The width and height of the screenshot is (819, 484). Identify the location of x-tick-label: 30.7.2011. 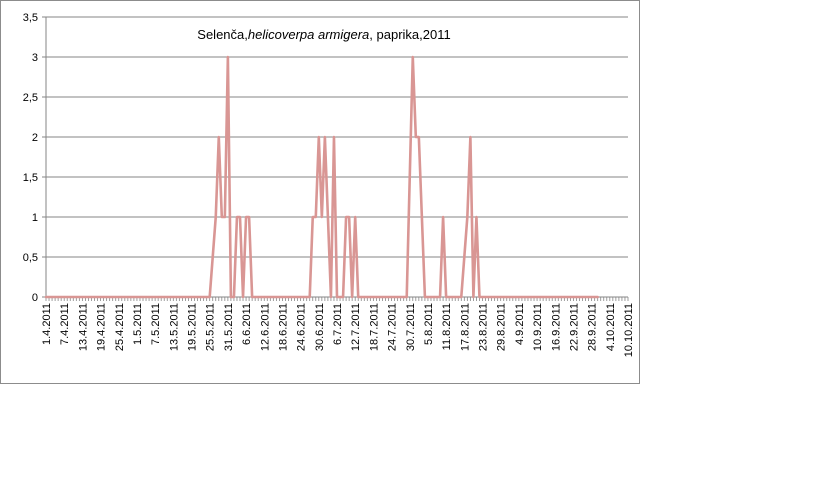
(411, 327).